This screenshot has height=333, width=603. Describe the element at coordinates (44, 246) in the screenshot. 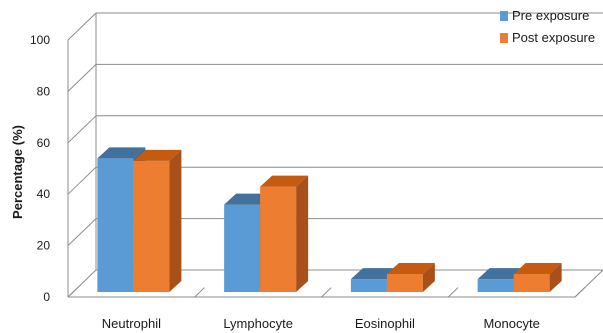

I see `y-tick-label: 20` at that location.